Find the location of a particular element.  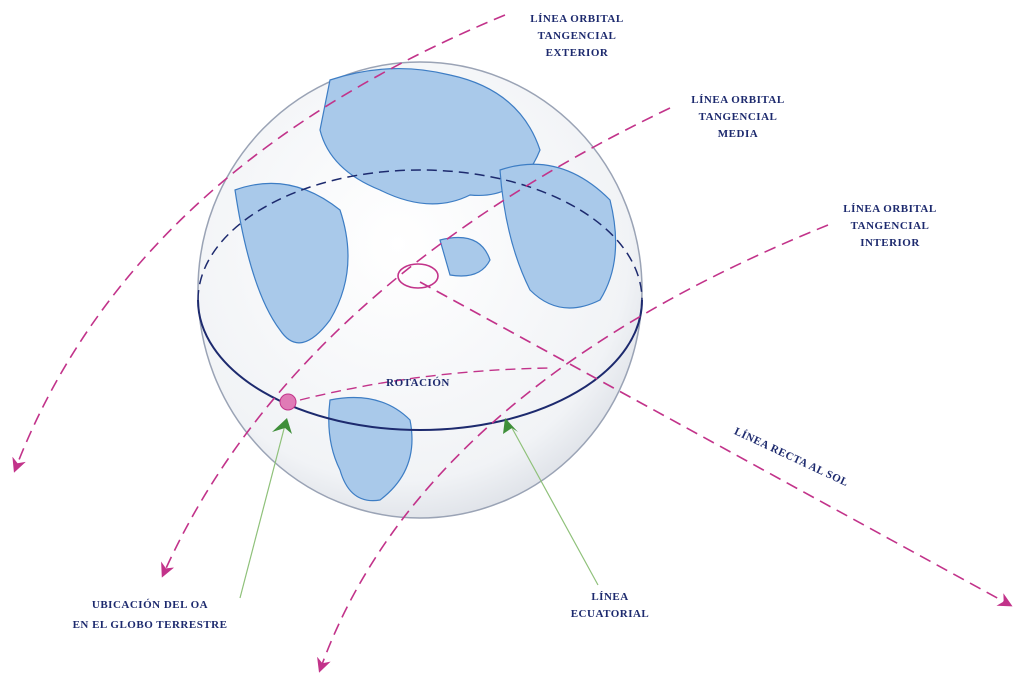

location-ellipse is located at coordinates (418, 276).